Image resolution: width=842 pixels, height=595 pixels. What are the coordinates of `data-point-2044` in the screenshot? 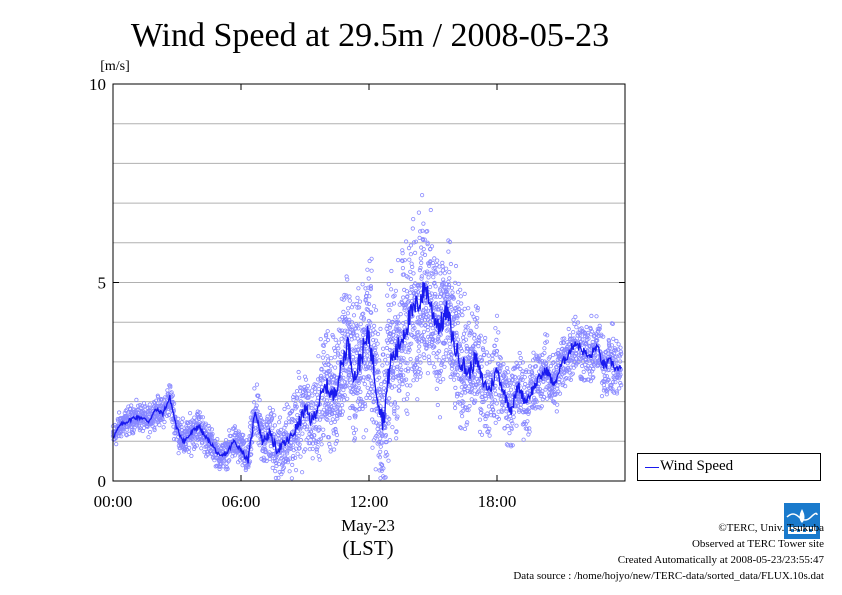 It's located at (402, 380).